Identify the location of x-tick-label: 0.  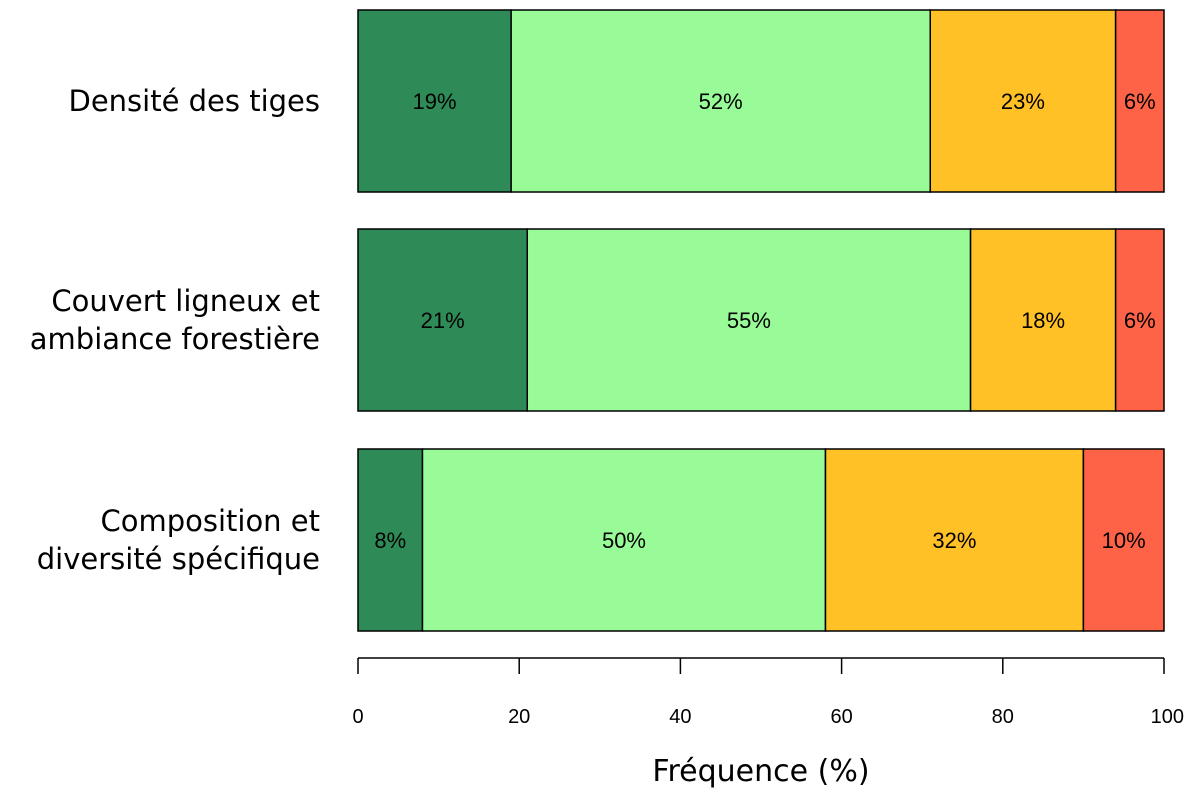
(357, 717).